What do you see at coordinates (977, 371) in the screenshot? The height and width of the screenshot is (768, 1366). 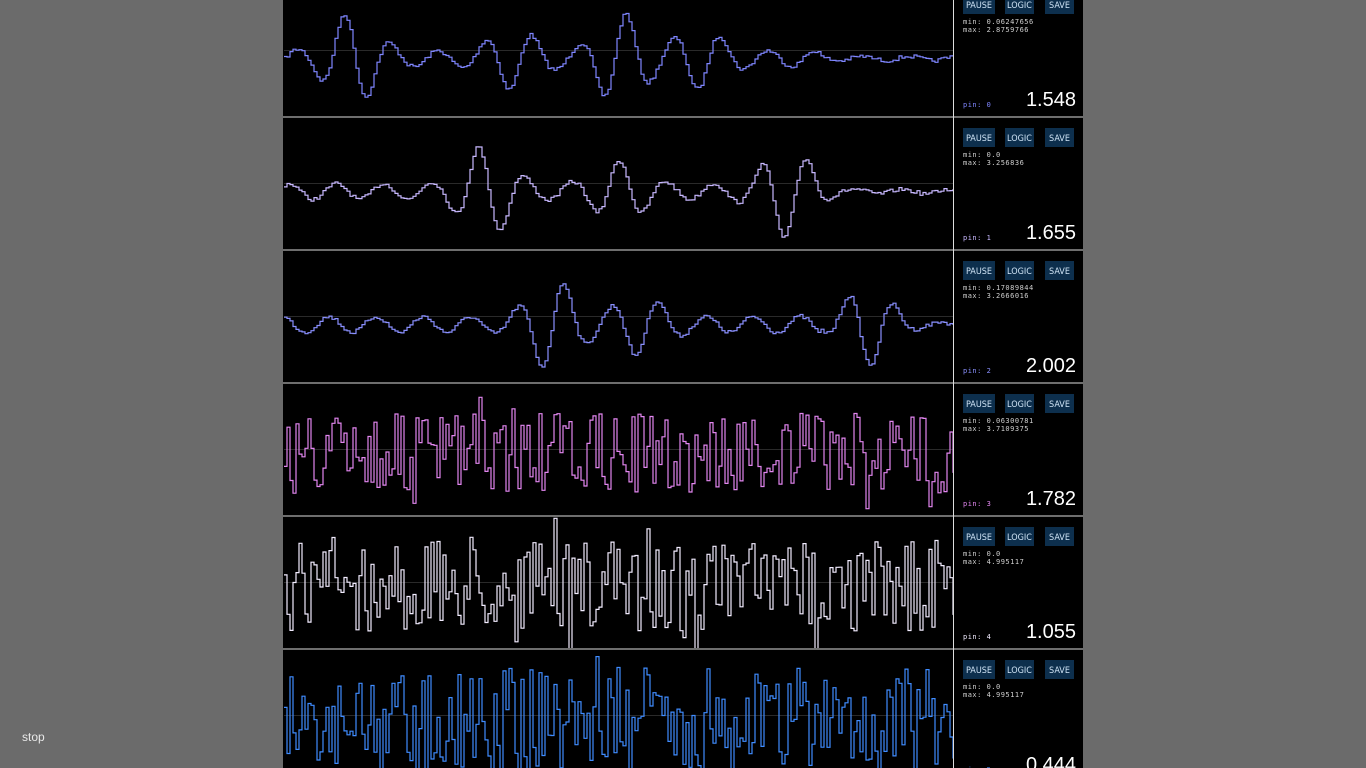 I see `pin-label: pin: 2` at bounding box center [977, 371].